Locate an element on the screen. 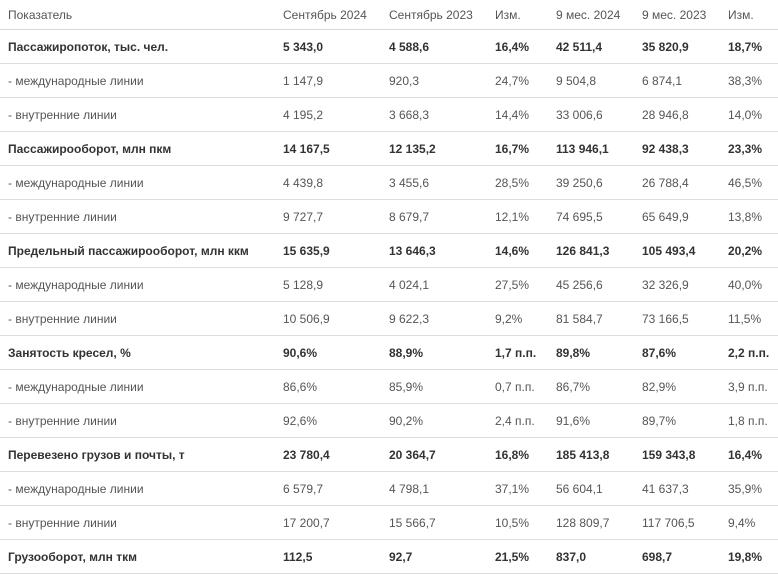 This screenshot has height=579, width=778. change-month-cell: 1,7 п.п. is located at coordinates (517, 352).